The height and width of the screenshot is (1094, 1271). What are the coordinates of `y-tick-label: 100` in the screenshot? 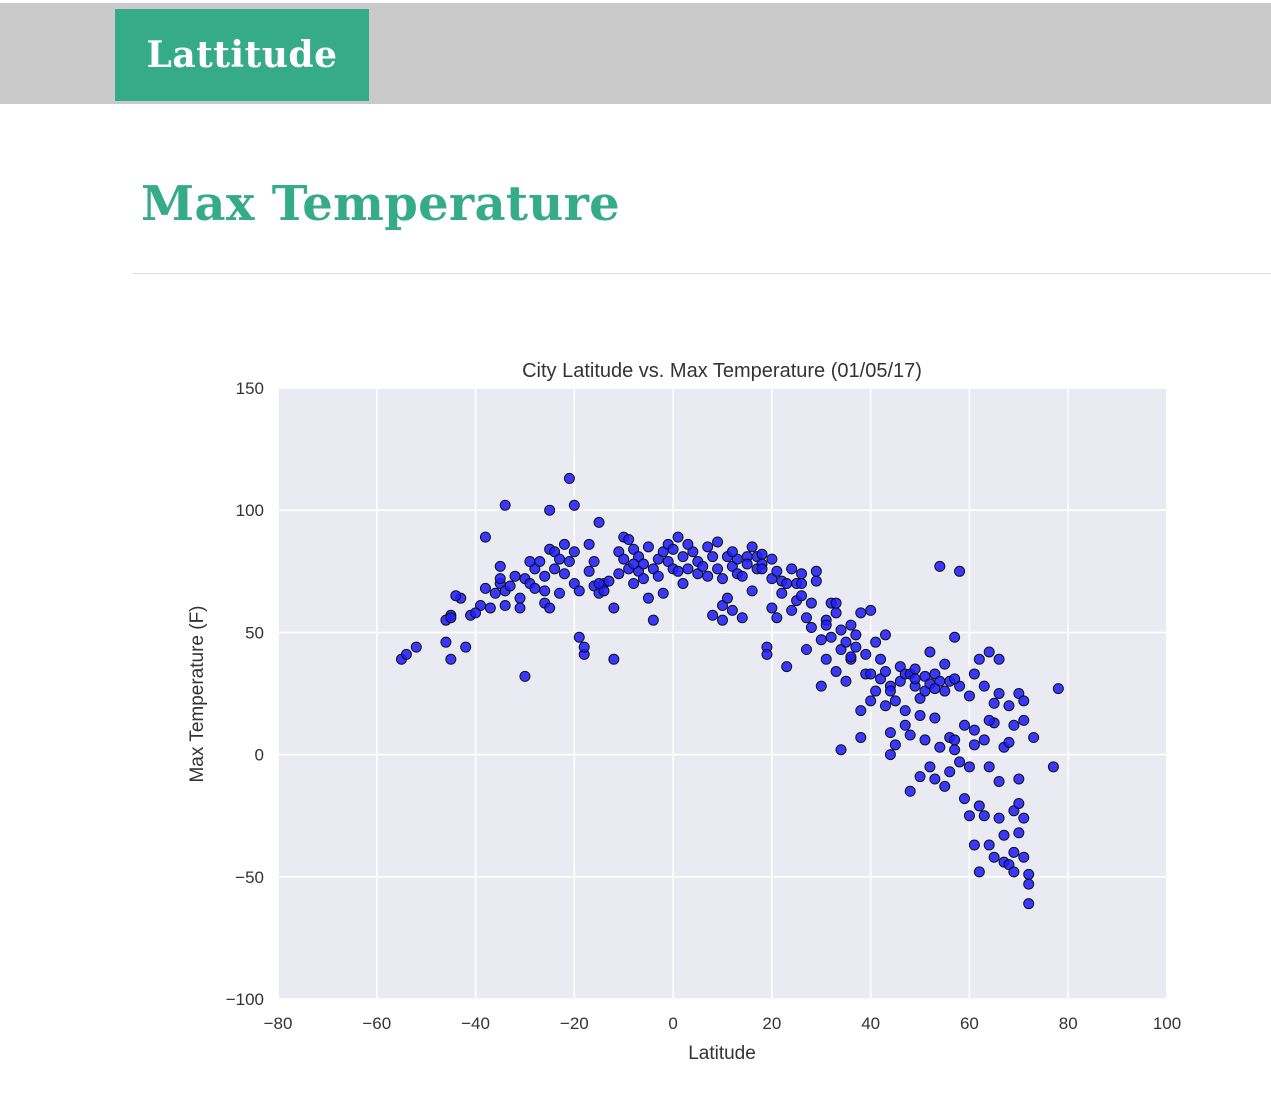 It's located at (250, 510).